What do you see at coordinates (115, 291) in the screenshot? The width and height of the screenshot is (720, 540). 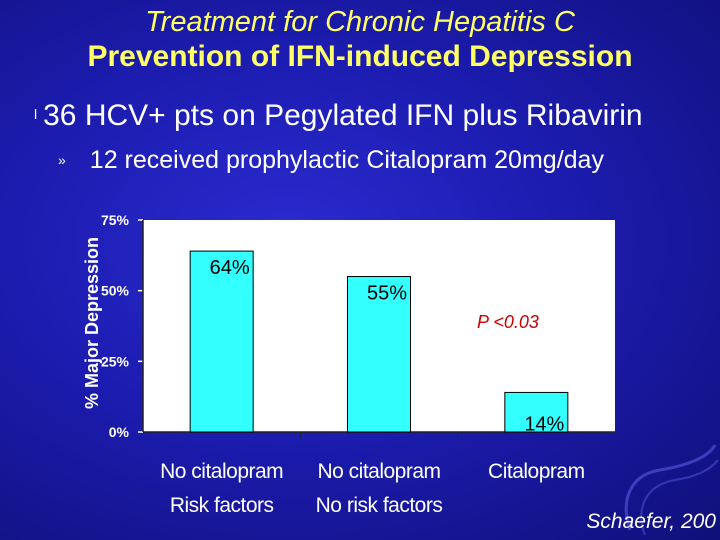 I see `y-tick-label: 50%` at bounding box center [115, 291].